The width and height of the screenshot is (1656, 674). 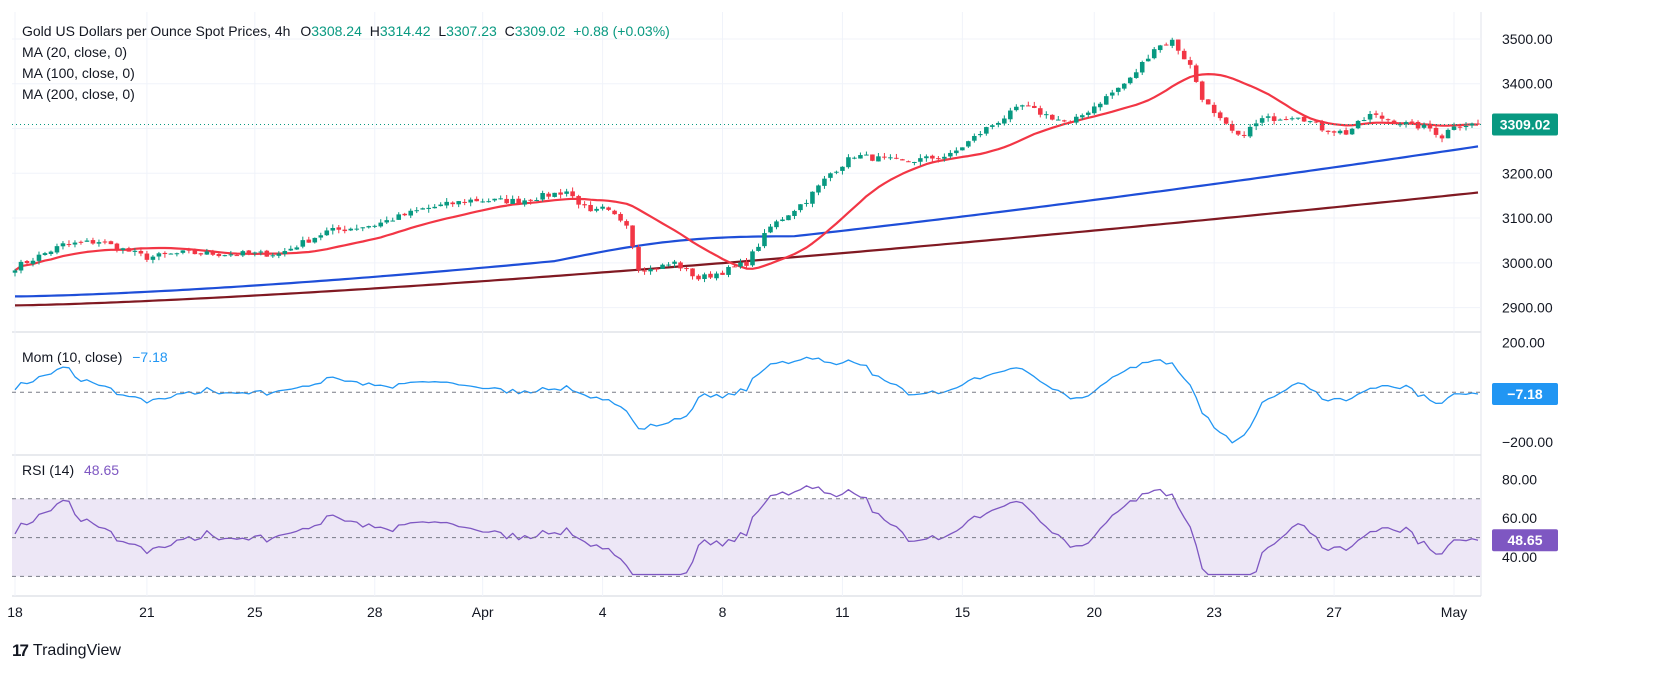 What do you see at coordinates (70, 470) in the screenshot?
I see `rsi-legend: RSI (14) 48.65` at bounding box center [70, 470].